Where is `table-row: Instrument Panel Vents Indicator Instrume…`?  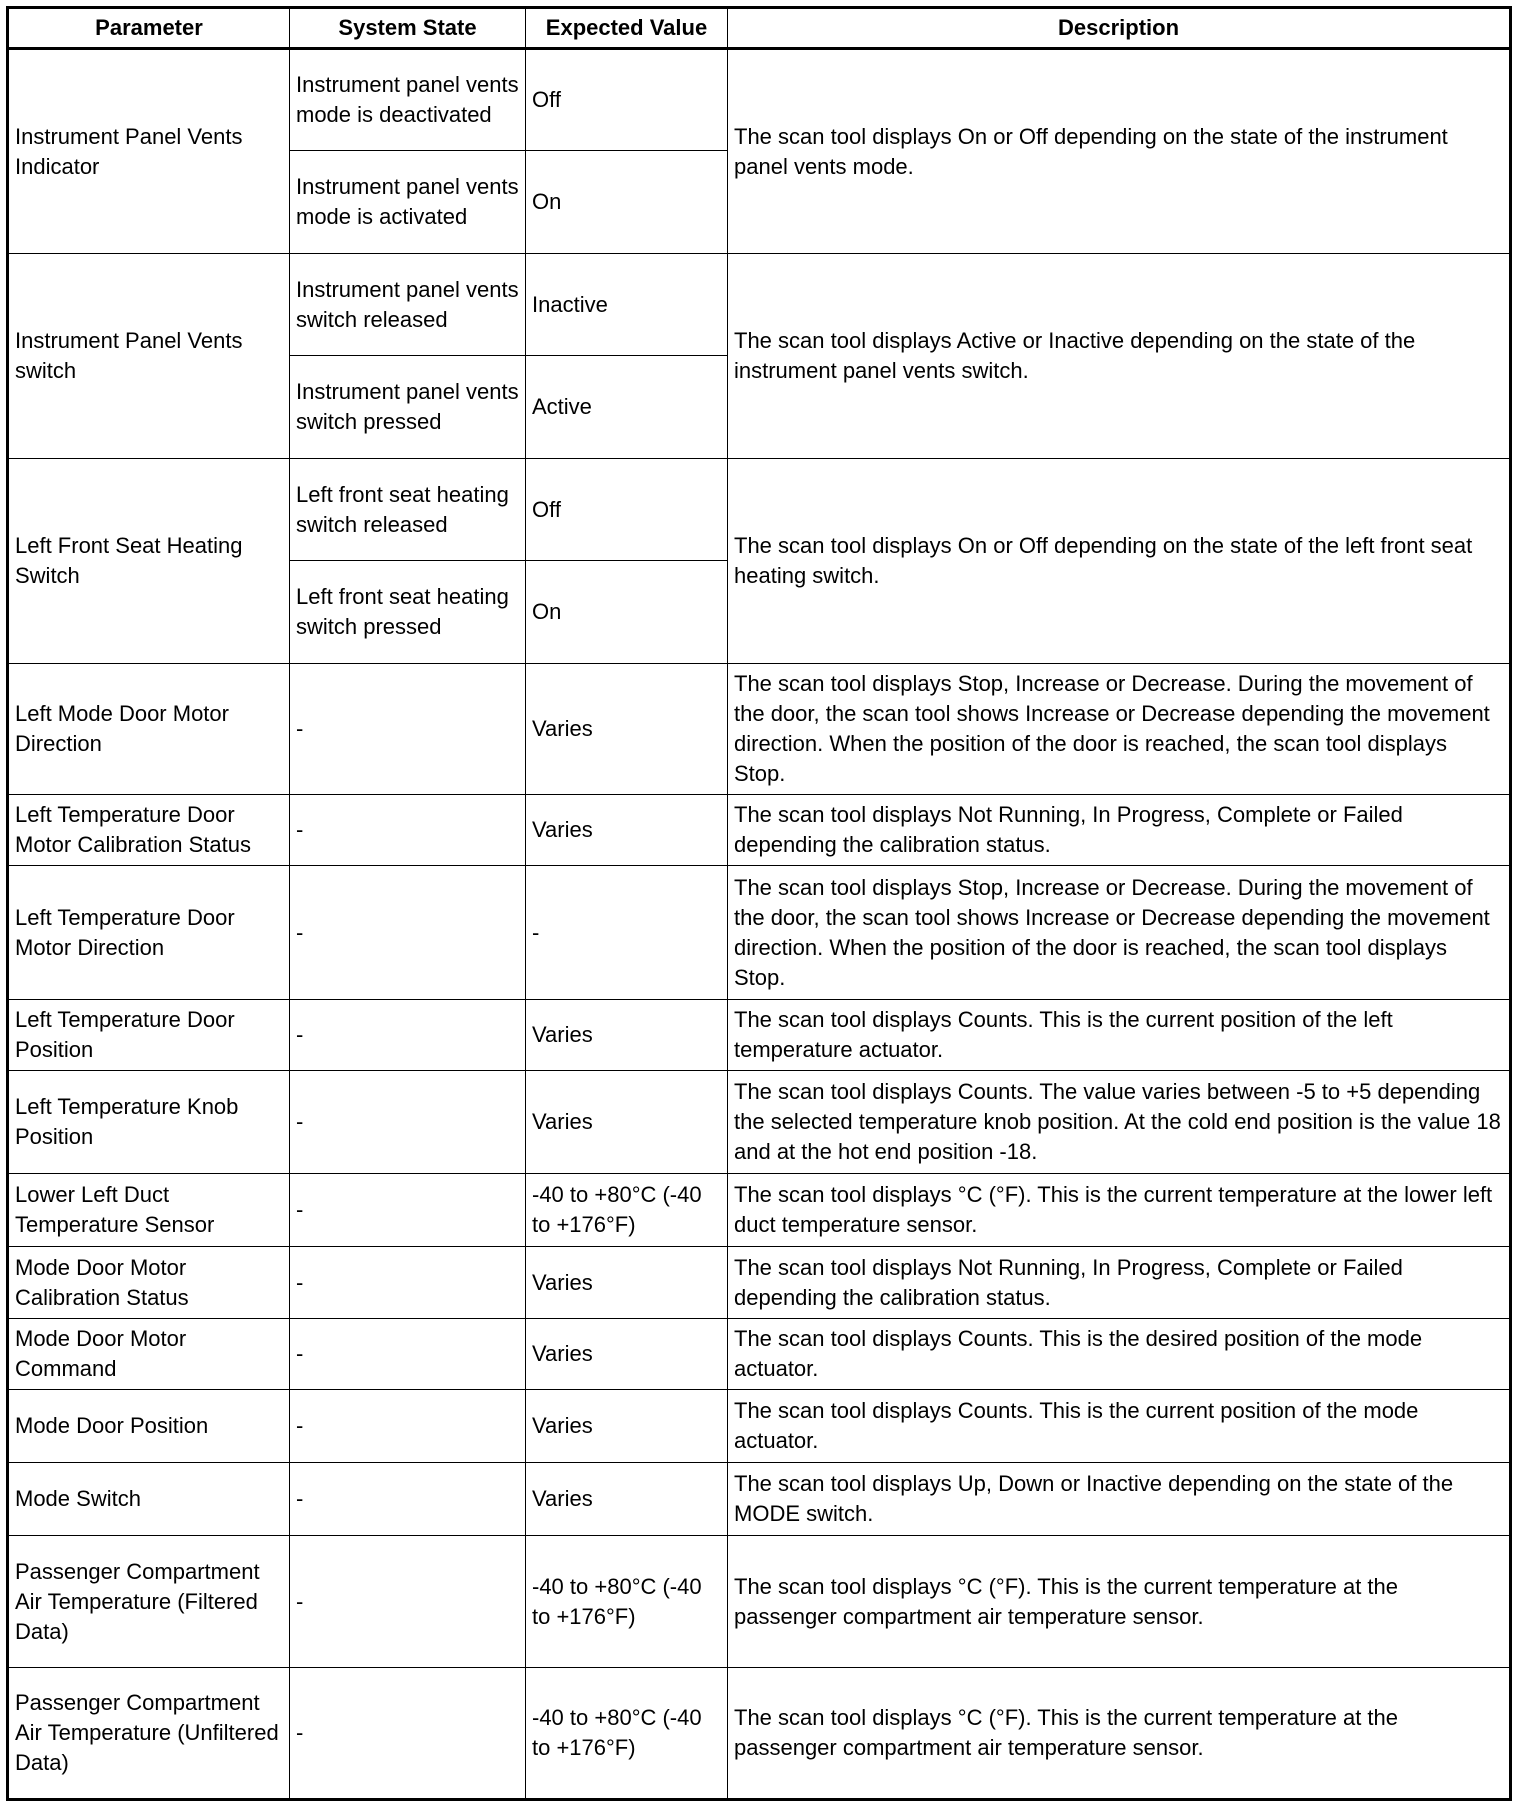
table-row: Instrument Panel Vents Indicator Instrume… is located at coordinates (759, 151).